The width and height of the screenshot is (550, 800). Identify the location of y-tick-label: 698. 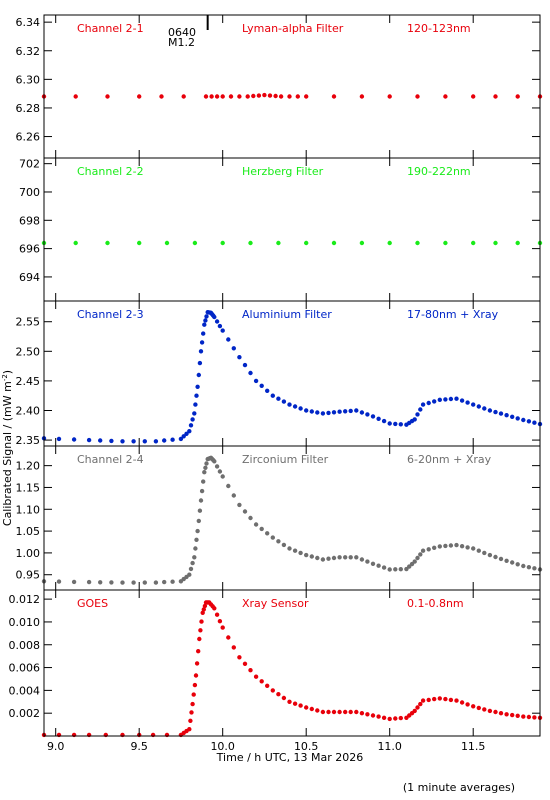
(29, 220).